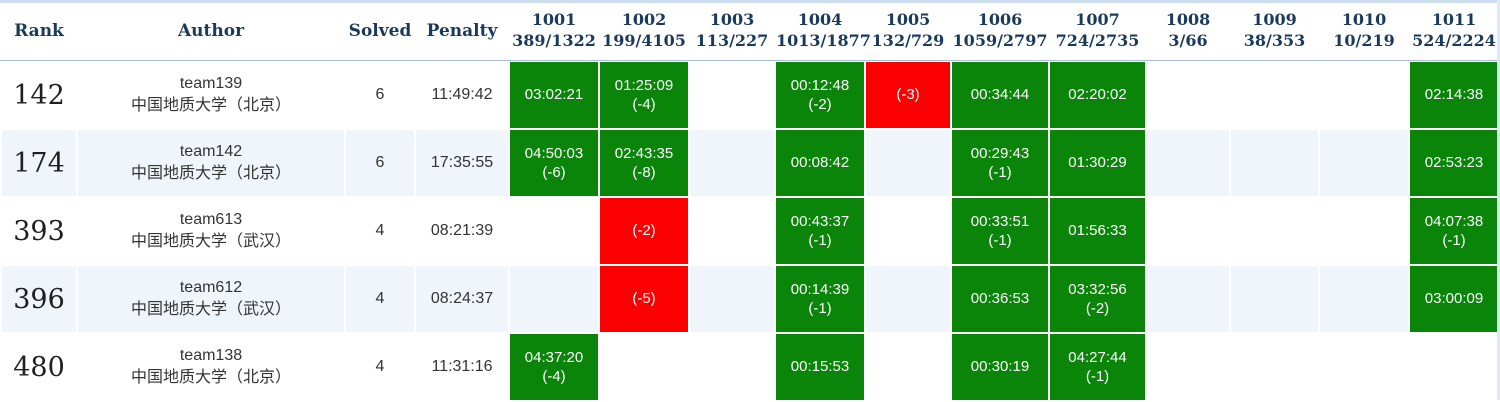 This screenshot has height=402, width=1500. I want to click on col-header-problem-1009: 1009 38/353, so click(1274, 31).